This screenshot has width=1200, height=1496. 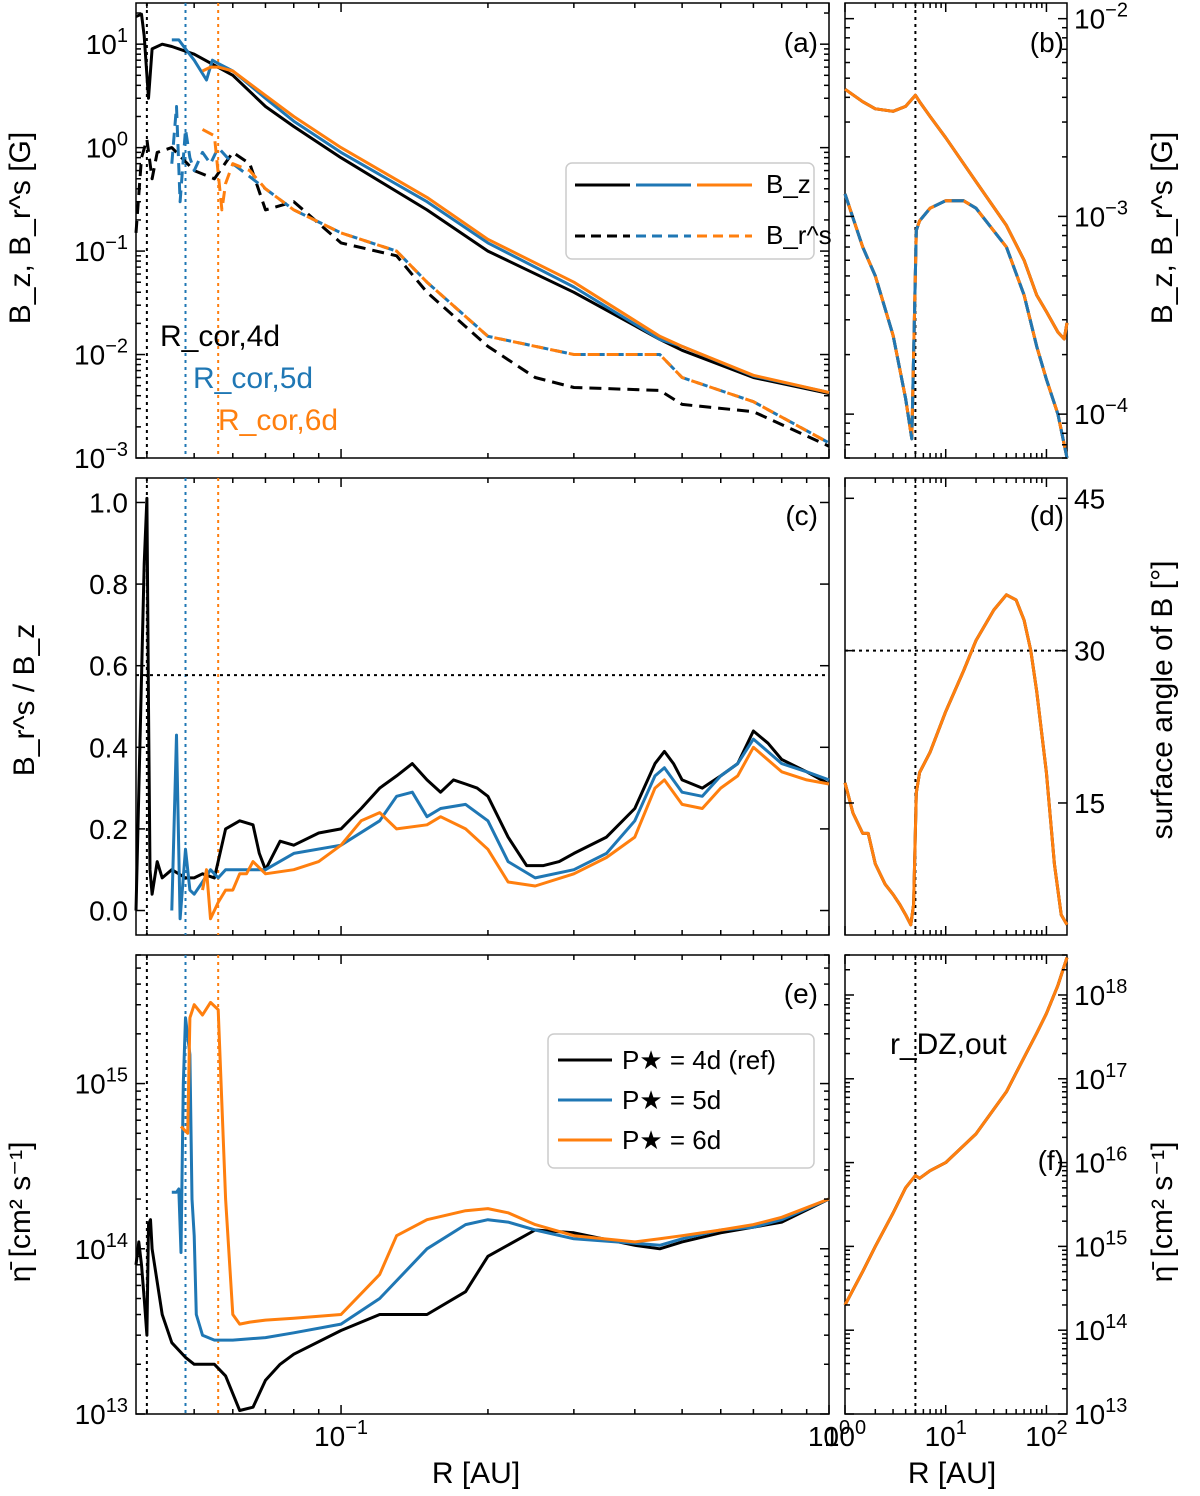 I want to click on panel-label-e: (e), so click(x=801, y=993).